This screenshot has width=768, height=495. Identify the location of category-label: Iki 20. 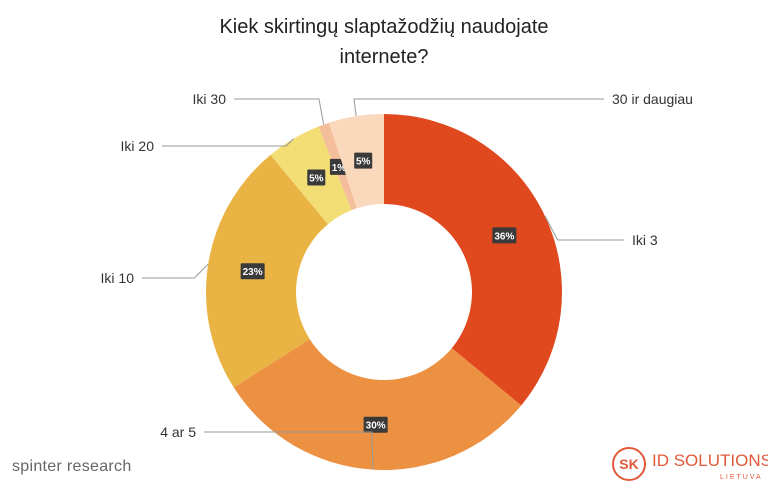
(138, 146).